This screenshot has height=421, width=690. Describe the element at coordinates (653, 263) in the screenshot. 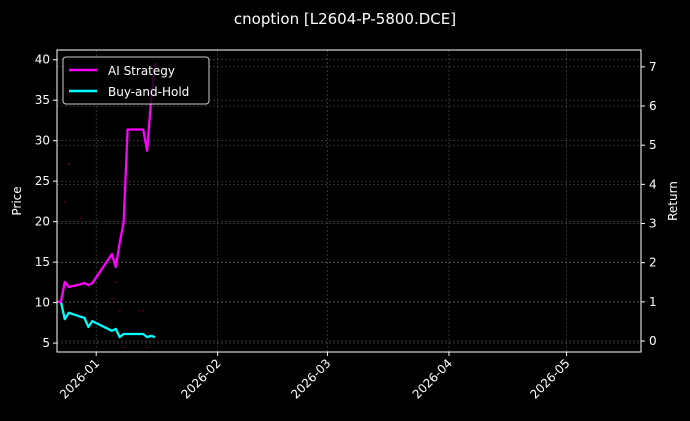

I see `y-tick-label-right: 2` at that location.